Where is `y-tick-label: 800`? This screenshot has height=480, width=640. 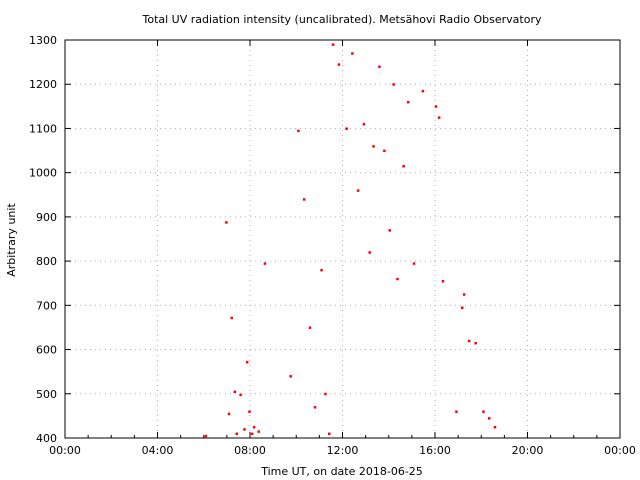
y-tick-label: 800 is located at coordinates (46, 261).